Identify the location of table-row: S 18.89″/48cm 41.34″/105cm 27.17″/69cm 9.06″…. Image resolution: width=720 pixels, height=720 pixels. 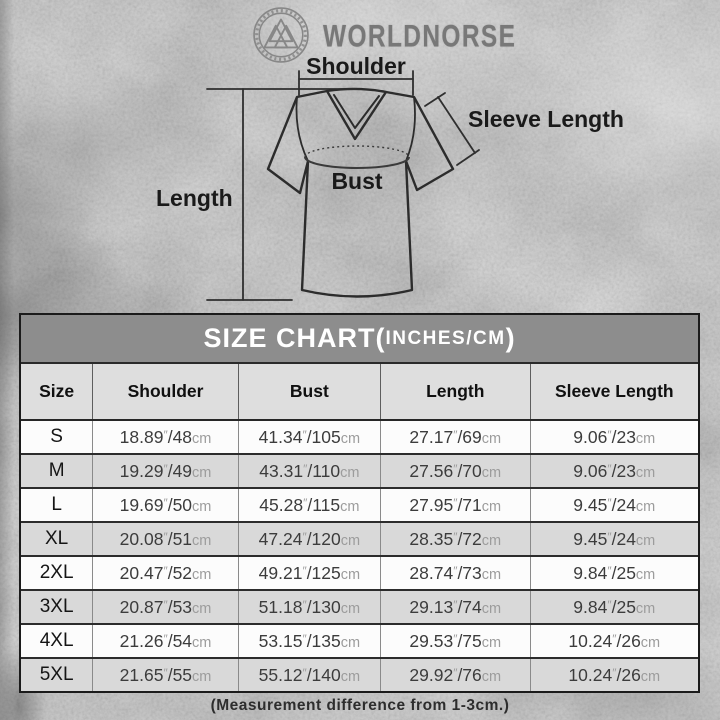
(359, 436).